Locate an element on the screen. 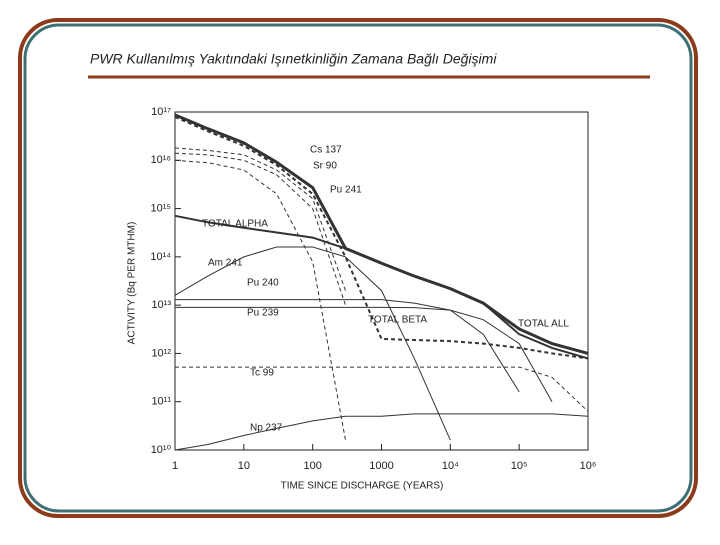  x-tick-label: 1 is located at coordinates (175, 466).